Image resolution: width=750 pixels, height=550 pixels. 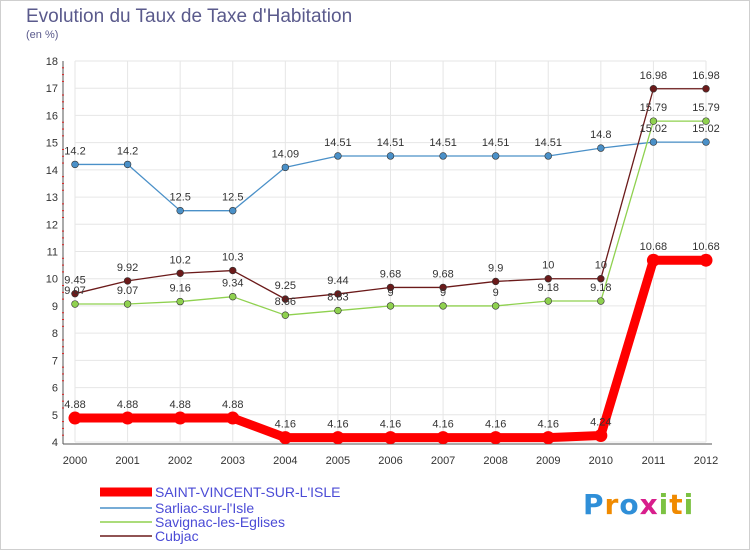 I want to click on data-label: 14.09, so click(x=286, y=154).